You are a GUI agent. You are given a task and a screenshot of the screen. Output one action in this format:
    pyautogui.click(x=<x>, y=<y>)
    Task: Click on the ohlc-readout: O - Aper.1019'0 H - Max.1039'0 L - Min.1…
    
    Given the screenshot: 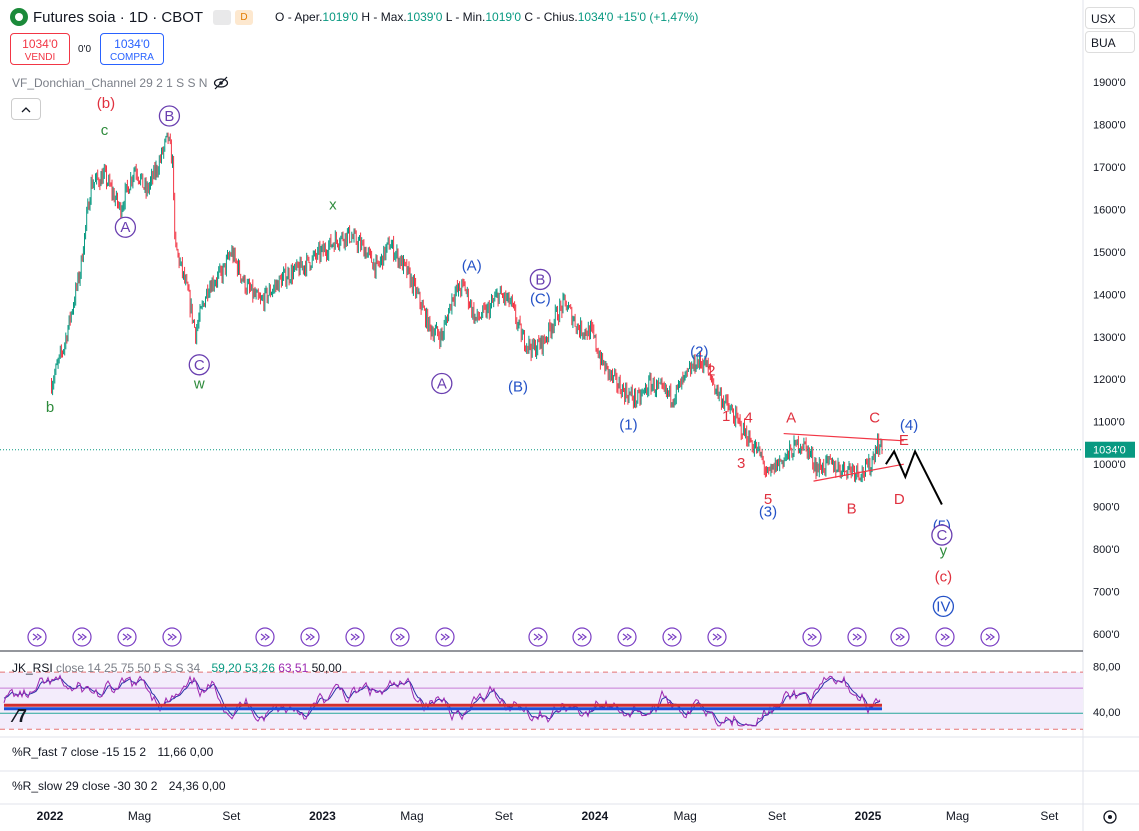 What is the action you would take?
    pyautogui.click(x=486, y=17)
    